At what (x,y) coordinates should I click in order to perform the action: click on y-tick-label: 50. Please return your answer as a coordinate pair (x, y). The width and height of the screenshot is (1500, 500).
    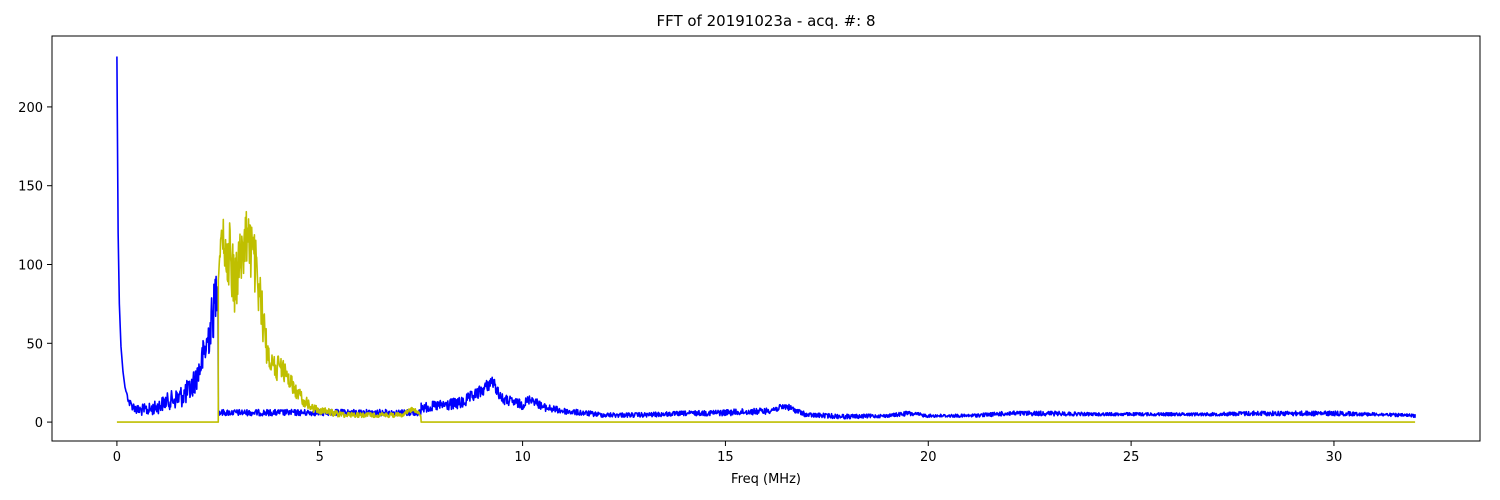
    Looking at the image, I should click on (34, 344).